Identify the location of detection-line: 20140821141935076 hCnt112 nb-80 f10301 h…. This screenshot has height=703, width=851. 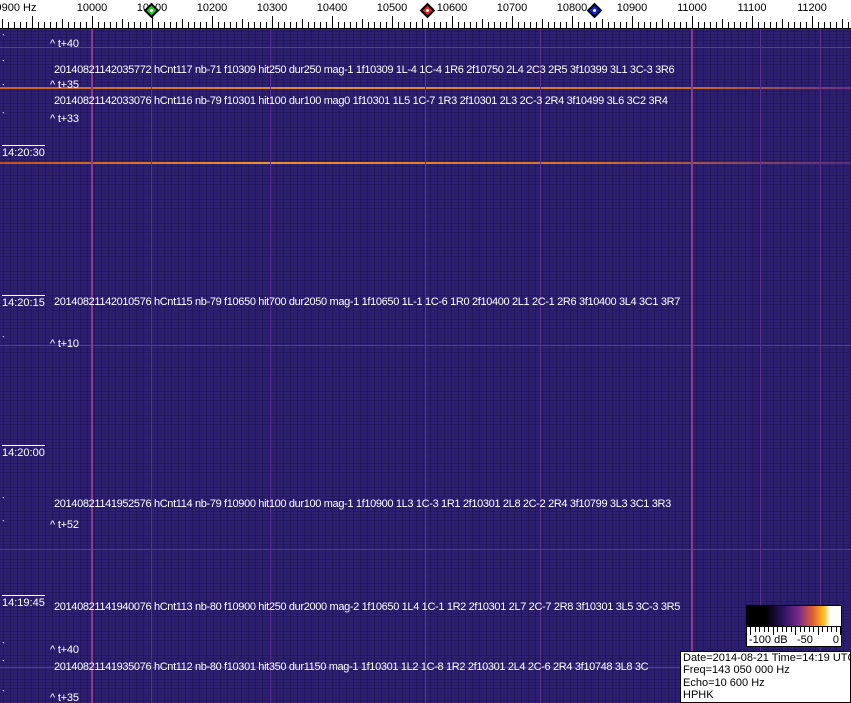
(351, 667).